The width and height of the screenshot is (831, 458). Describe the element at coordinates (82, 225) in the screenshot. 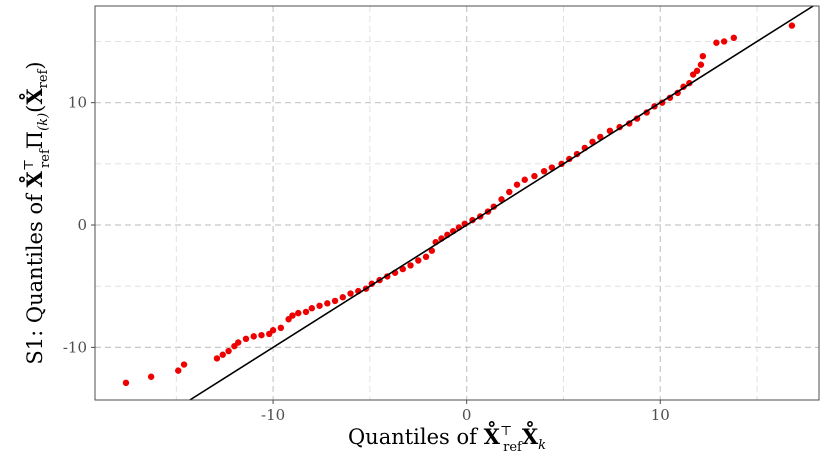

I see `y-tick-label: 0` at that location.